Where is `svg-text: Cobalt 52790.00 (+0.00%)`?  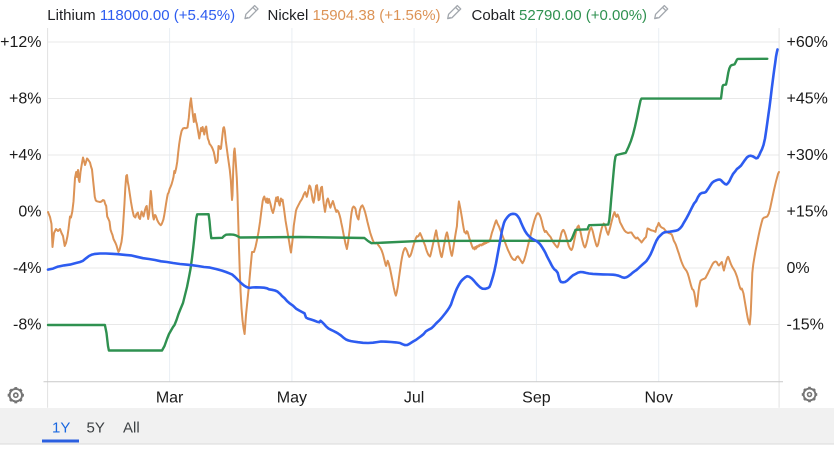
svg-text: Cobalt 52790.00 (+0.00%) is located at coordinates (560, 15).